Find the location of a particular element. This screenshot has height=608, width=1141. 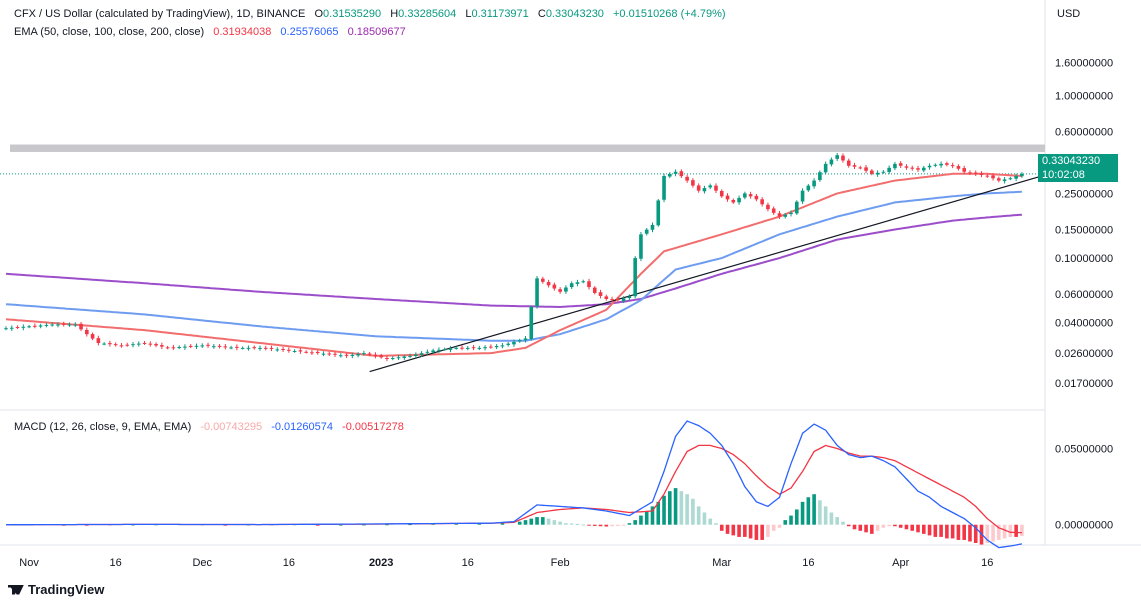

price-axis-label: 0.60000000 is located at coordinates (1084, 133).